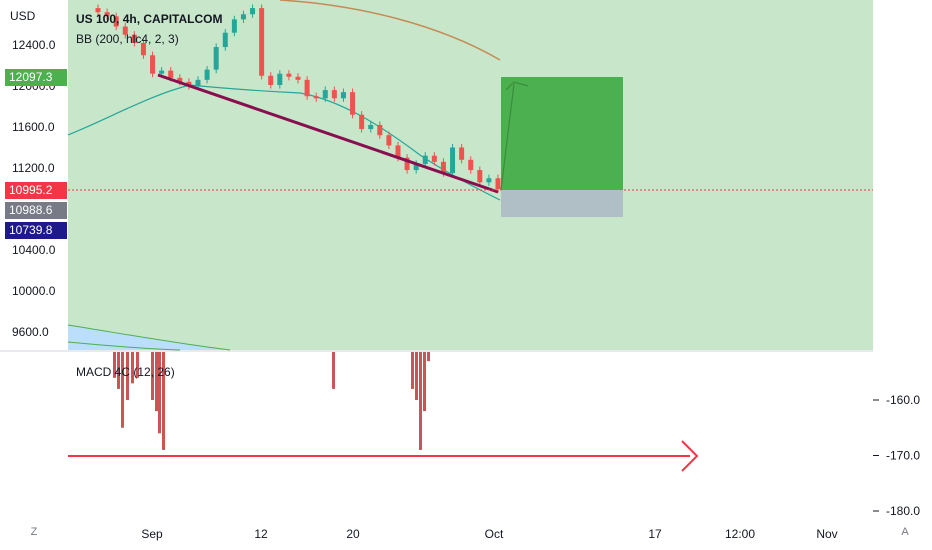  What do you see at coordinates (261, 534) in the screenshot?
I see `time-tick-label: 12` at bounding box center [261, 534].